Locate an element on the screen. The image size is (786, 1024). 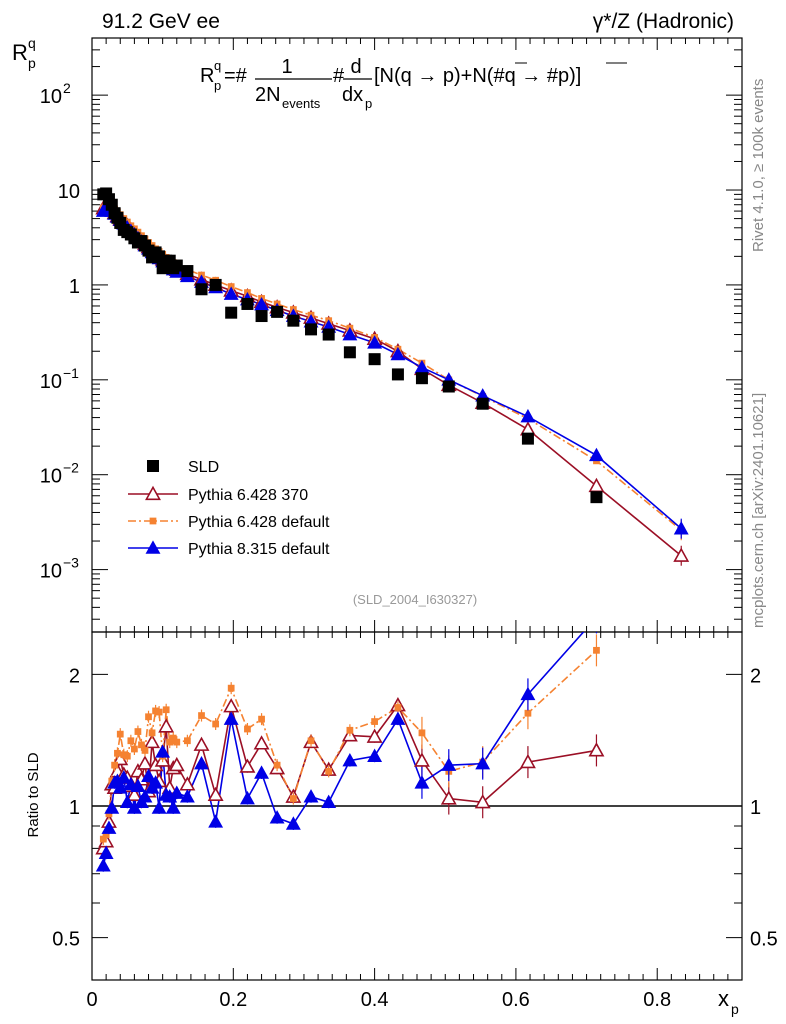
svg-text: q is located at coordinates (32, 43).